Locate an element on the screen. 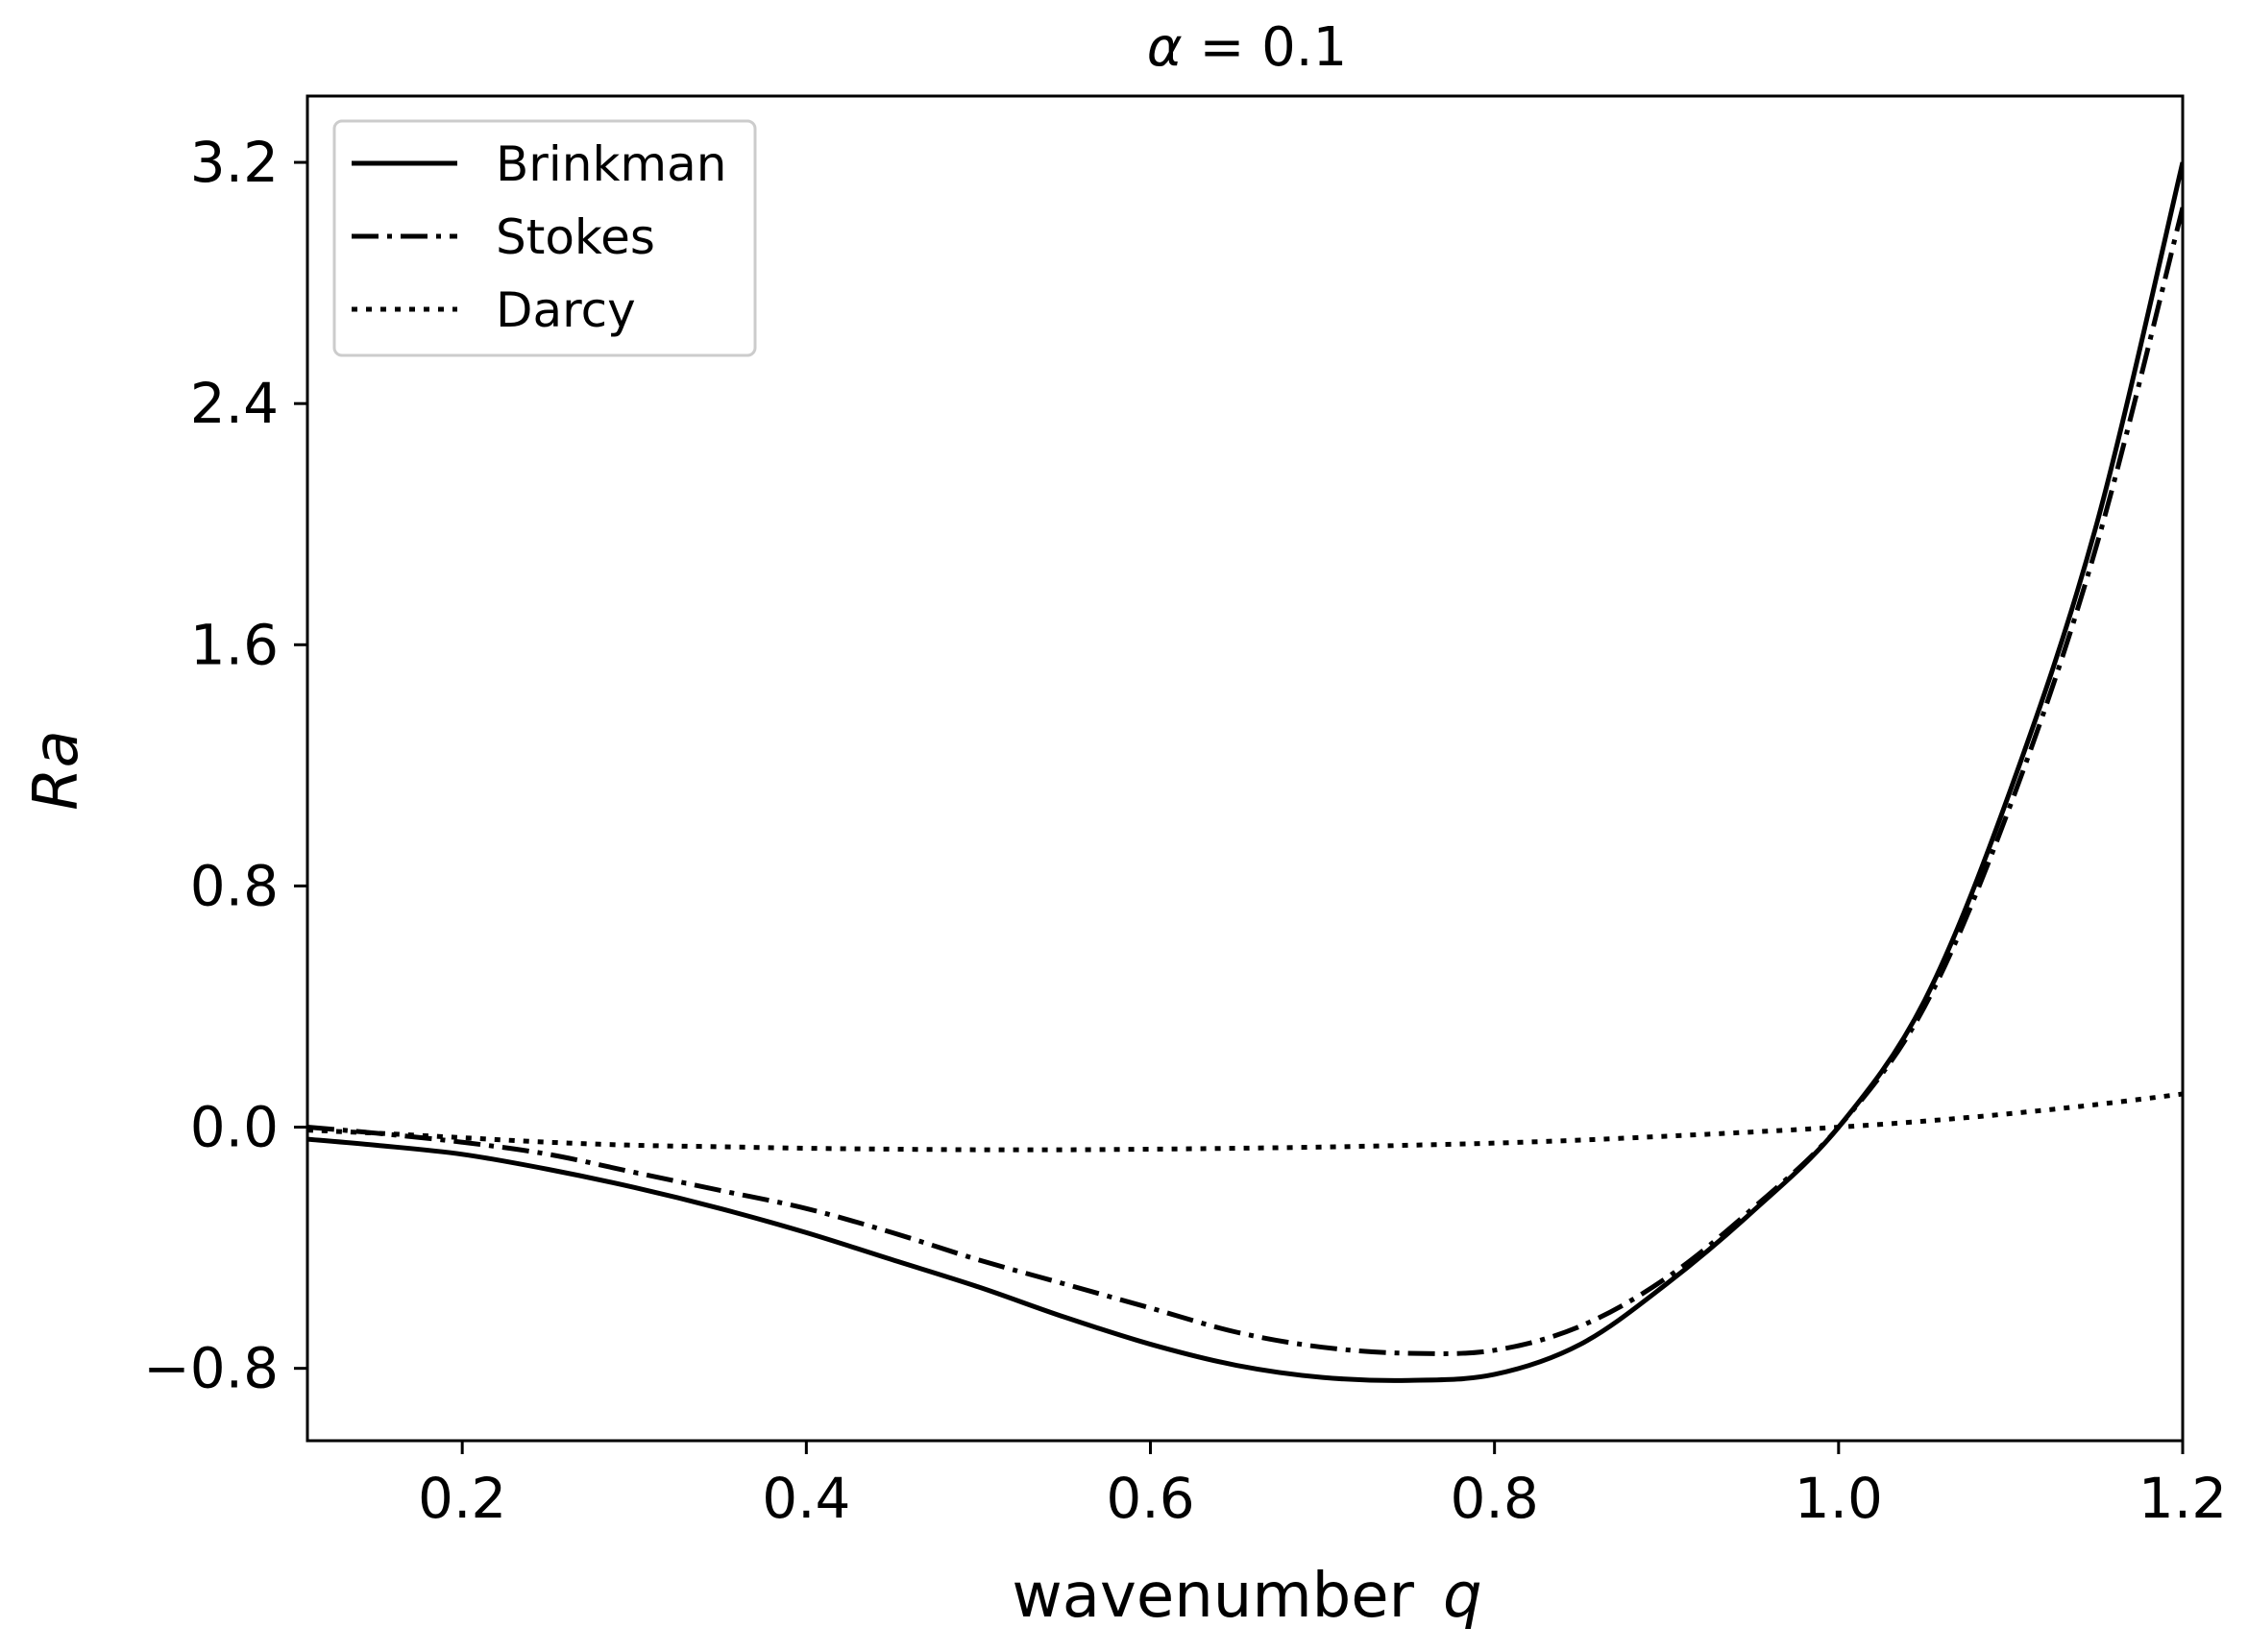 The width and height of the screenshot is (2248, 1652). x-axis-label-var: q is located at coordinates (1462, 1596).